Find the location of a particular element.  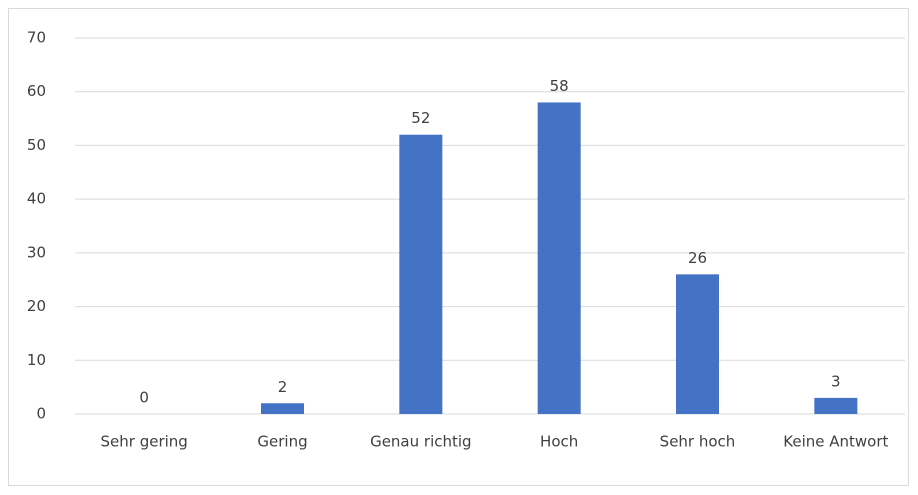

x-tick-label: Genau richtig is located at coordinates (420, 442).